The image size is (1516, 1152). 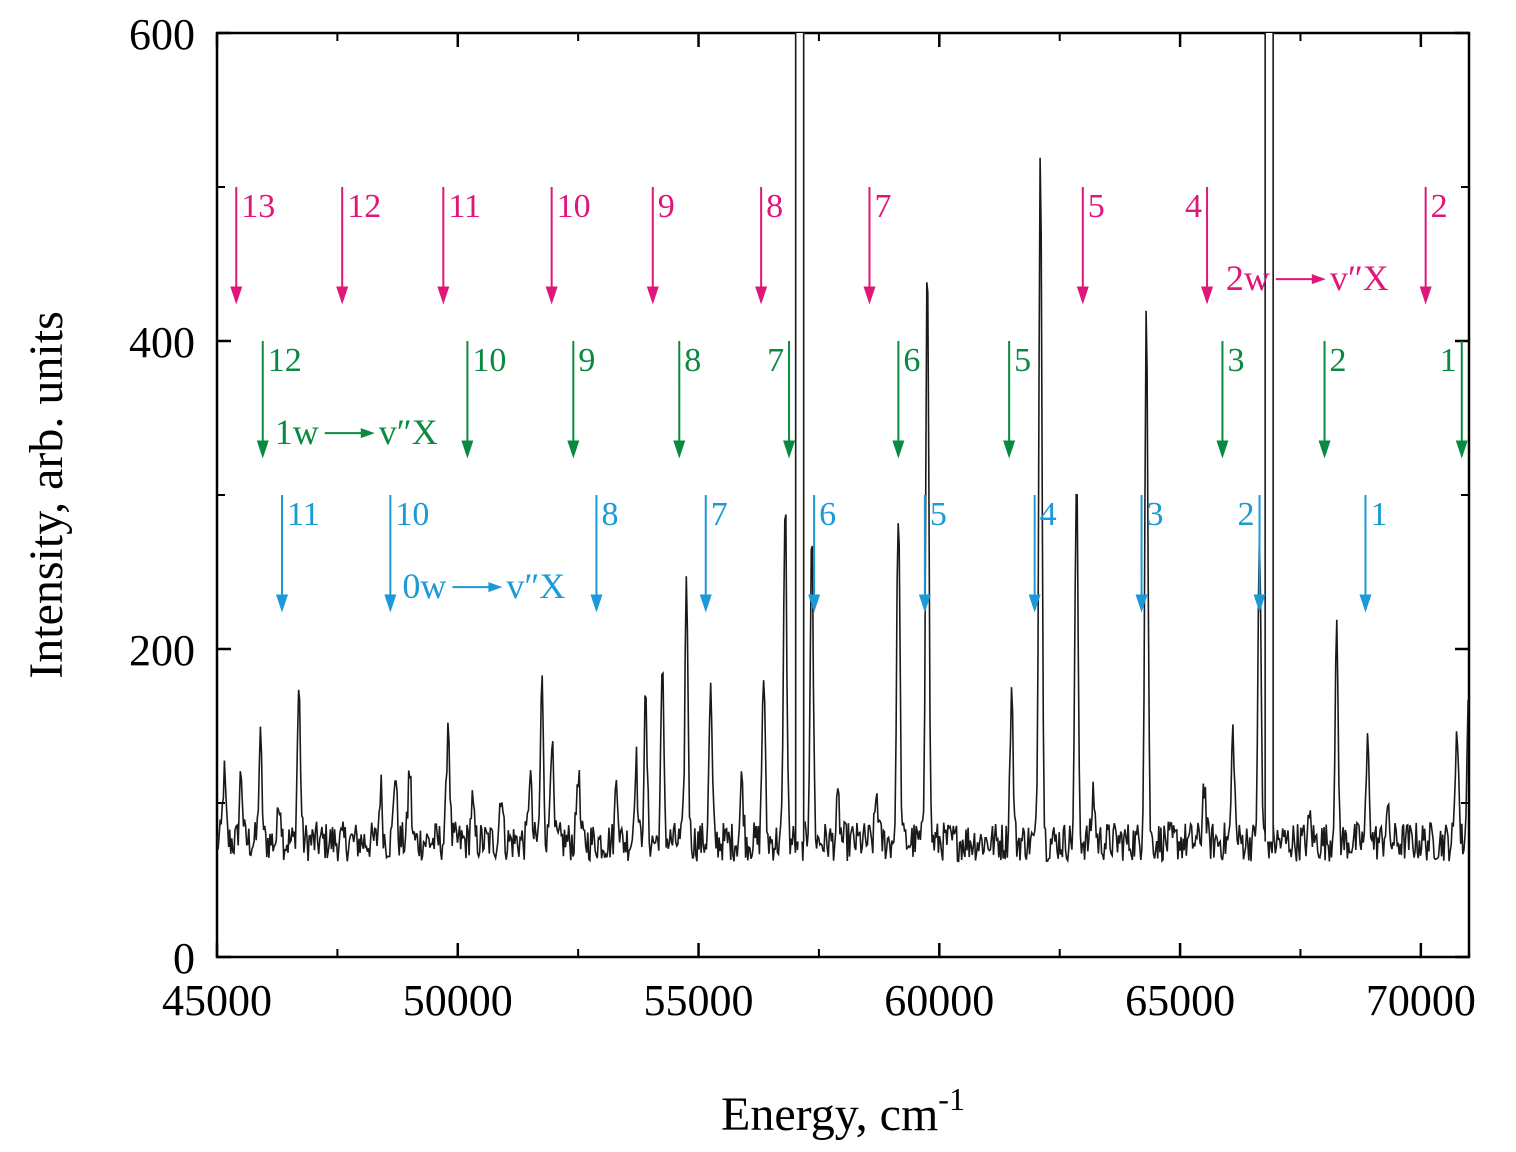 I want to click on progression-number: 13, so click(x=258, y=206).